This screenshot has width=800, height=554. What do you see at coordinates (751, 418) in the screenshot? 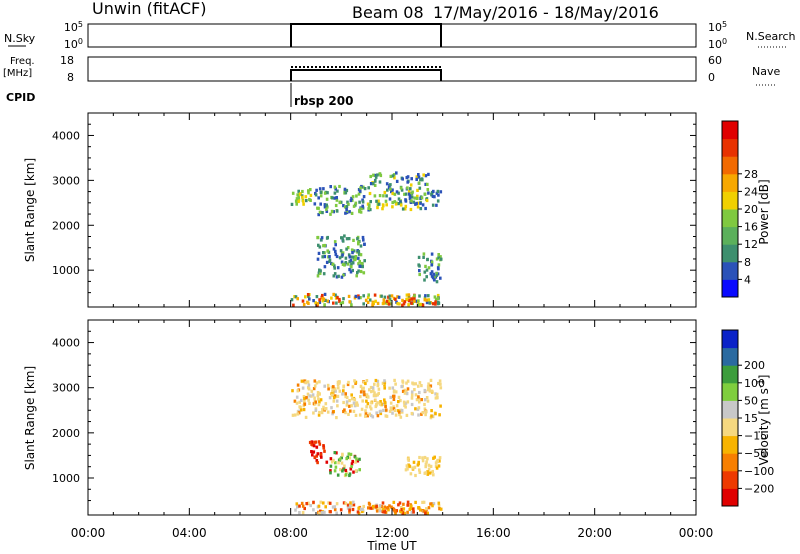
I see `colorbar-tick-label: 15` at bounding box center [751, 418].